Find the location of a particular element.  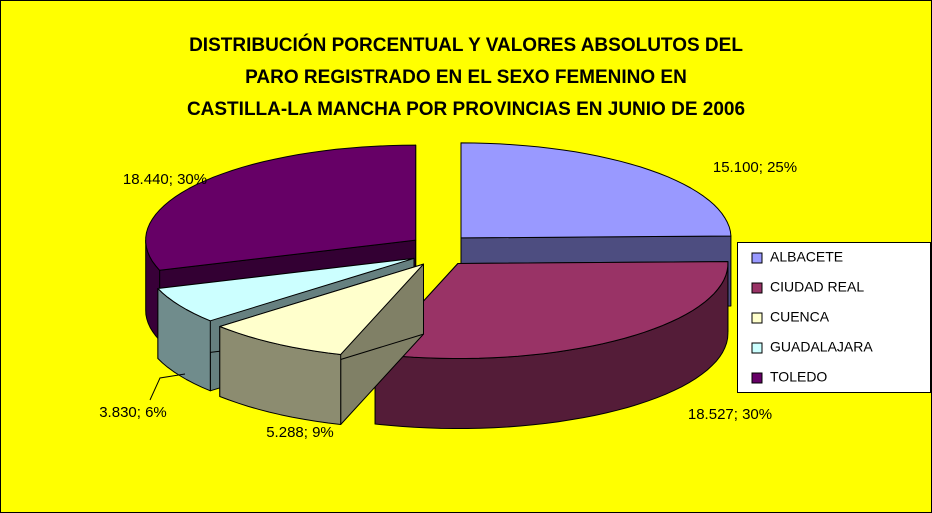

legend-label: CUENCA is located at coordinates (800, 317).